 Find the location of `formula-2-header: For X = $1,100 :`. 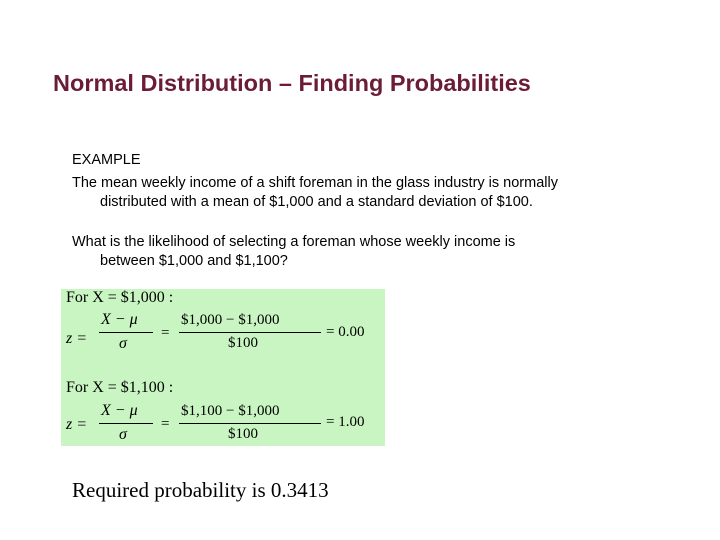

formula-2-header: For X = $1,100 : is located at coordinates (120, 387).